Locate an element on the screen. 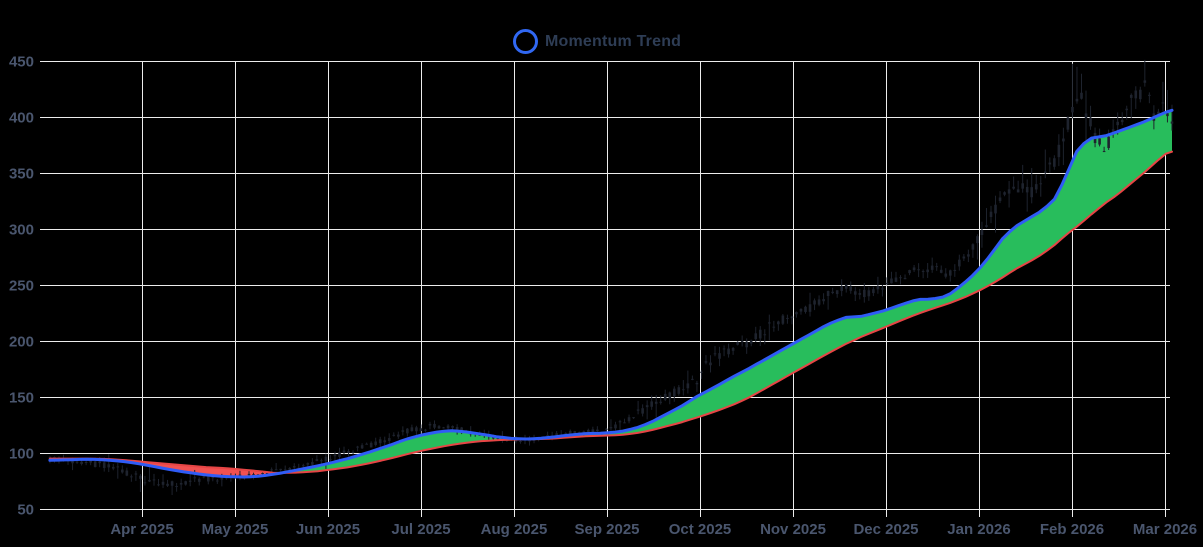 The height and width of the screenshot is (547, 1203). svg-text: Aug 2025 is located at coordinates (514, 529).